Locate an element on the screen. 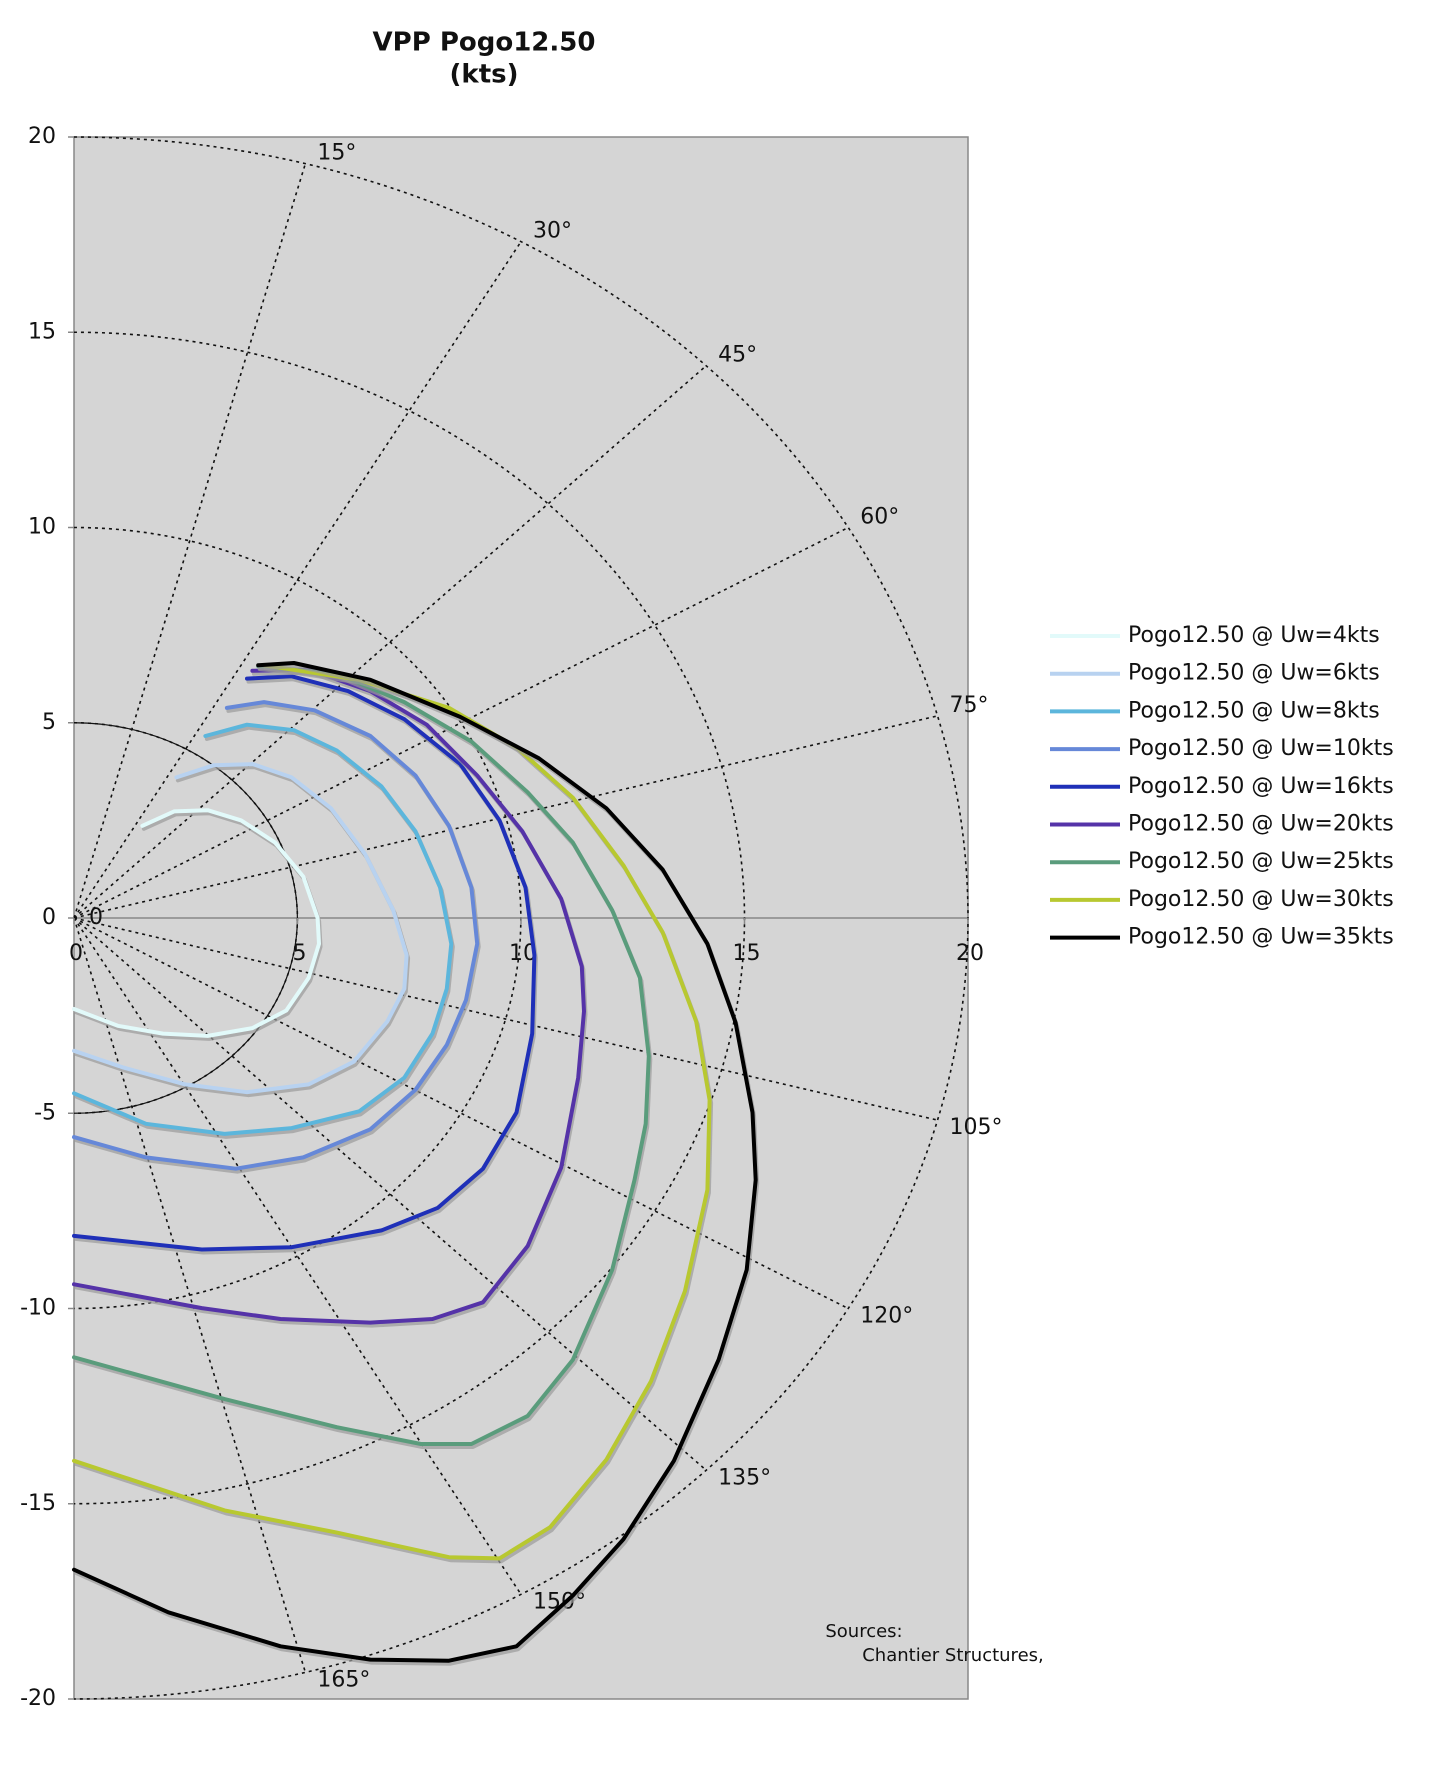 The height and width of the screenshot is (1768, 1438). angle-label: 60° is located at coordinates (879, 517).